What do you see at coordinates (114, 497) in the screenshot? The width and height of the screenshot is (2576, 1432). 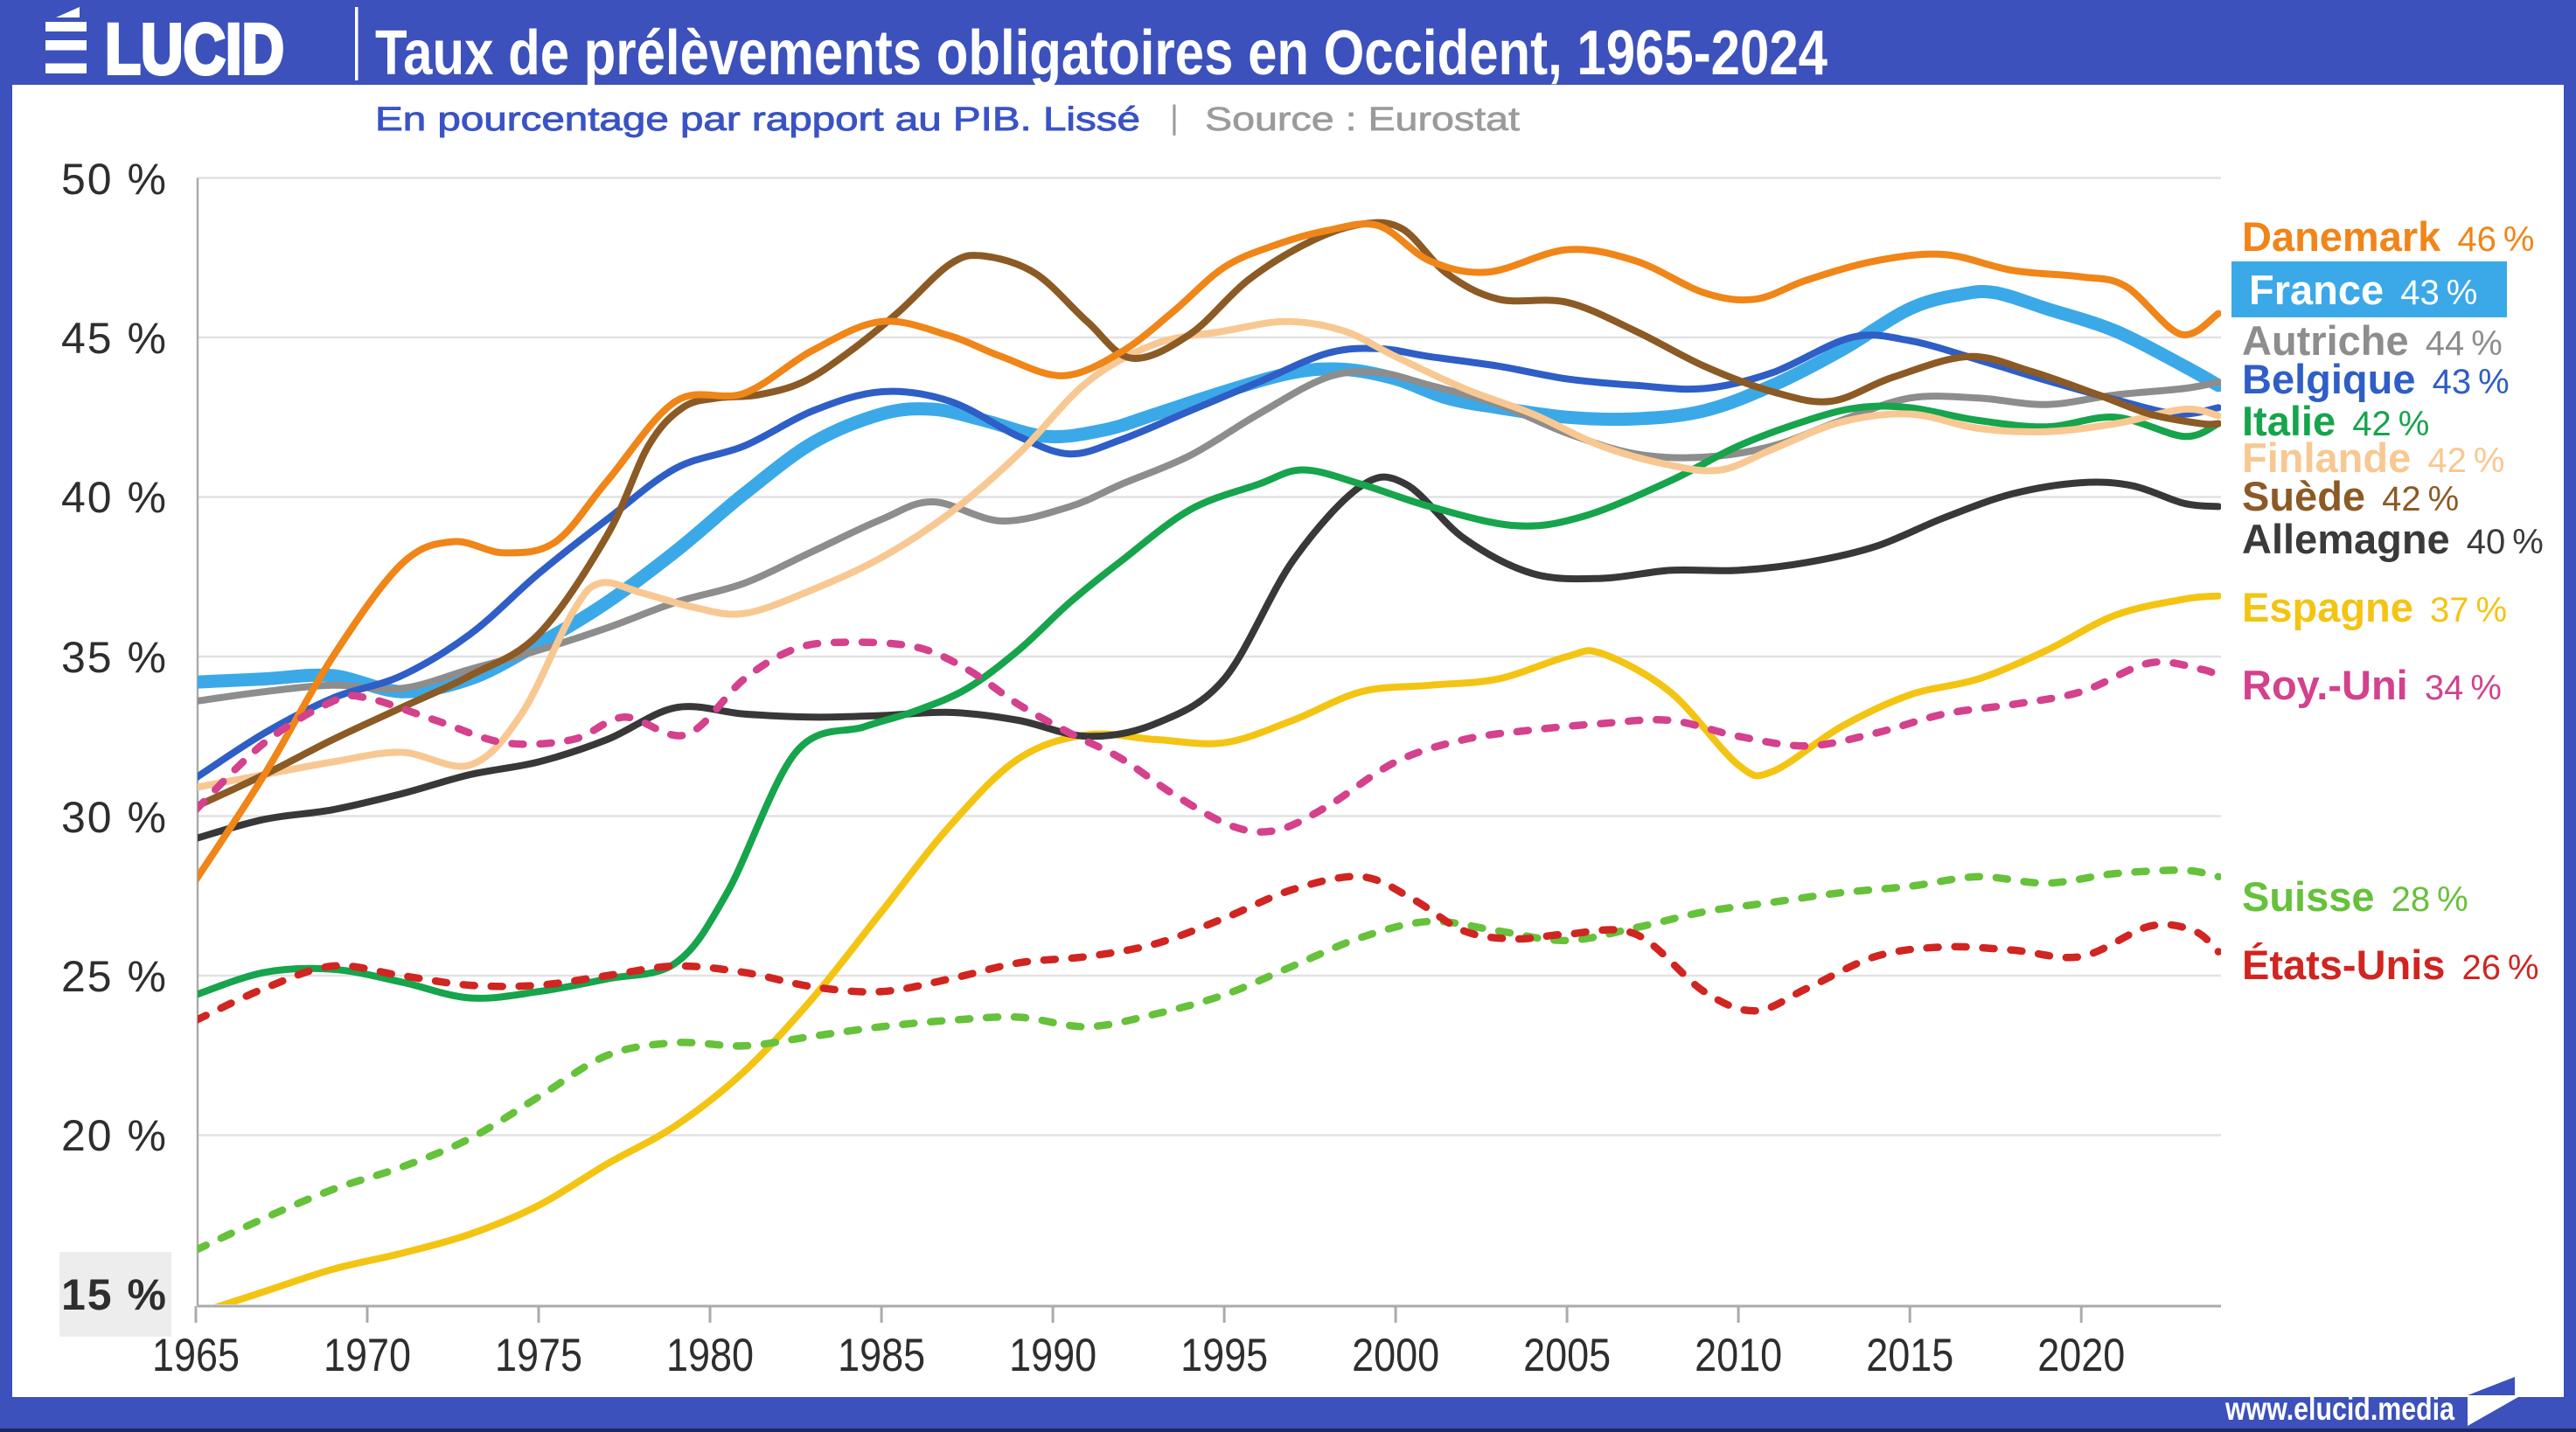 I see `svg-text: 40 %` at bounding box center [114, 497].